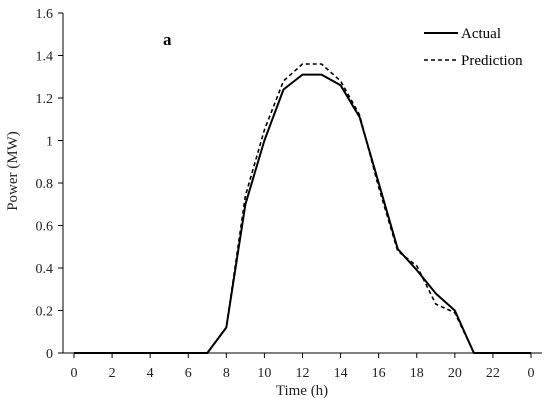 This screenshot has height=407, width=550. Describe the element at coordinates (167, 39) in the screenshot. I see `panel-label: a` at that location.